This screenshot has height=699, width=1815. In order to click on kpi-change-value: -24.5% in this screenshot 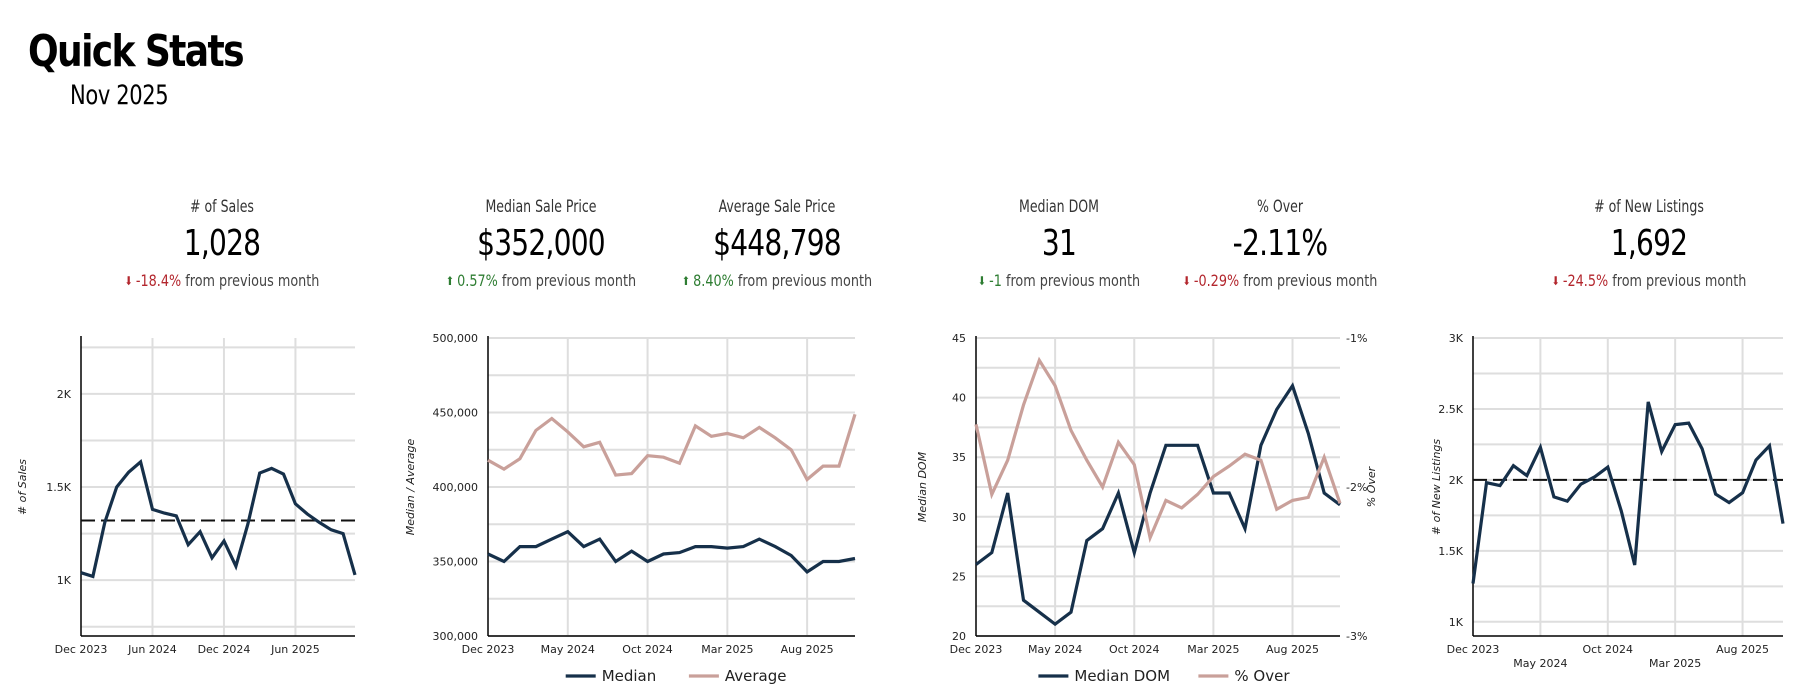, I will do `click(1585, 280)`.